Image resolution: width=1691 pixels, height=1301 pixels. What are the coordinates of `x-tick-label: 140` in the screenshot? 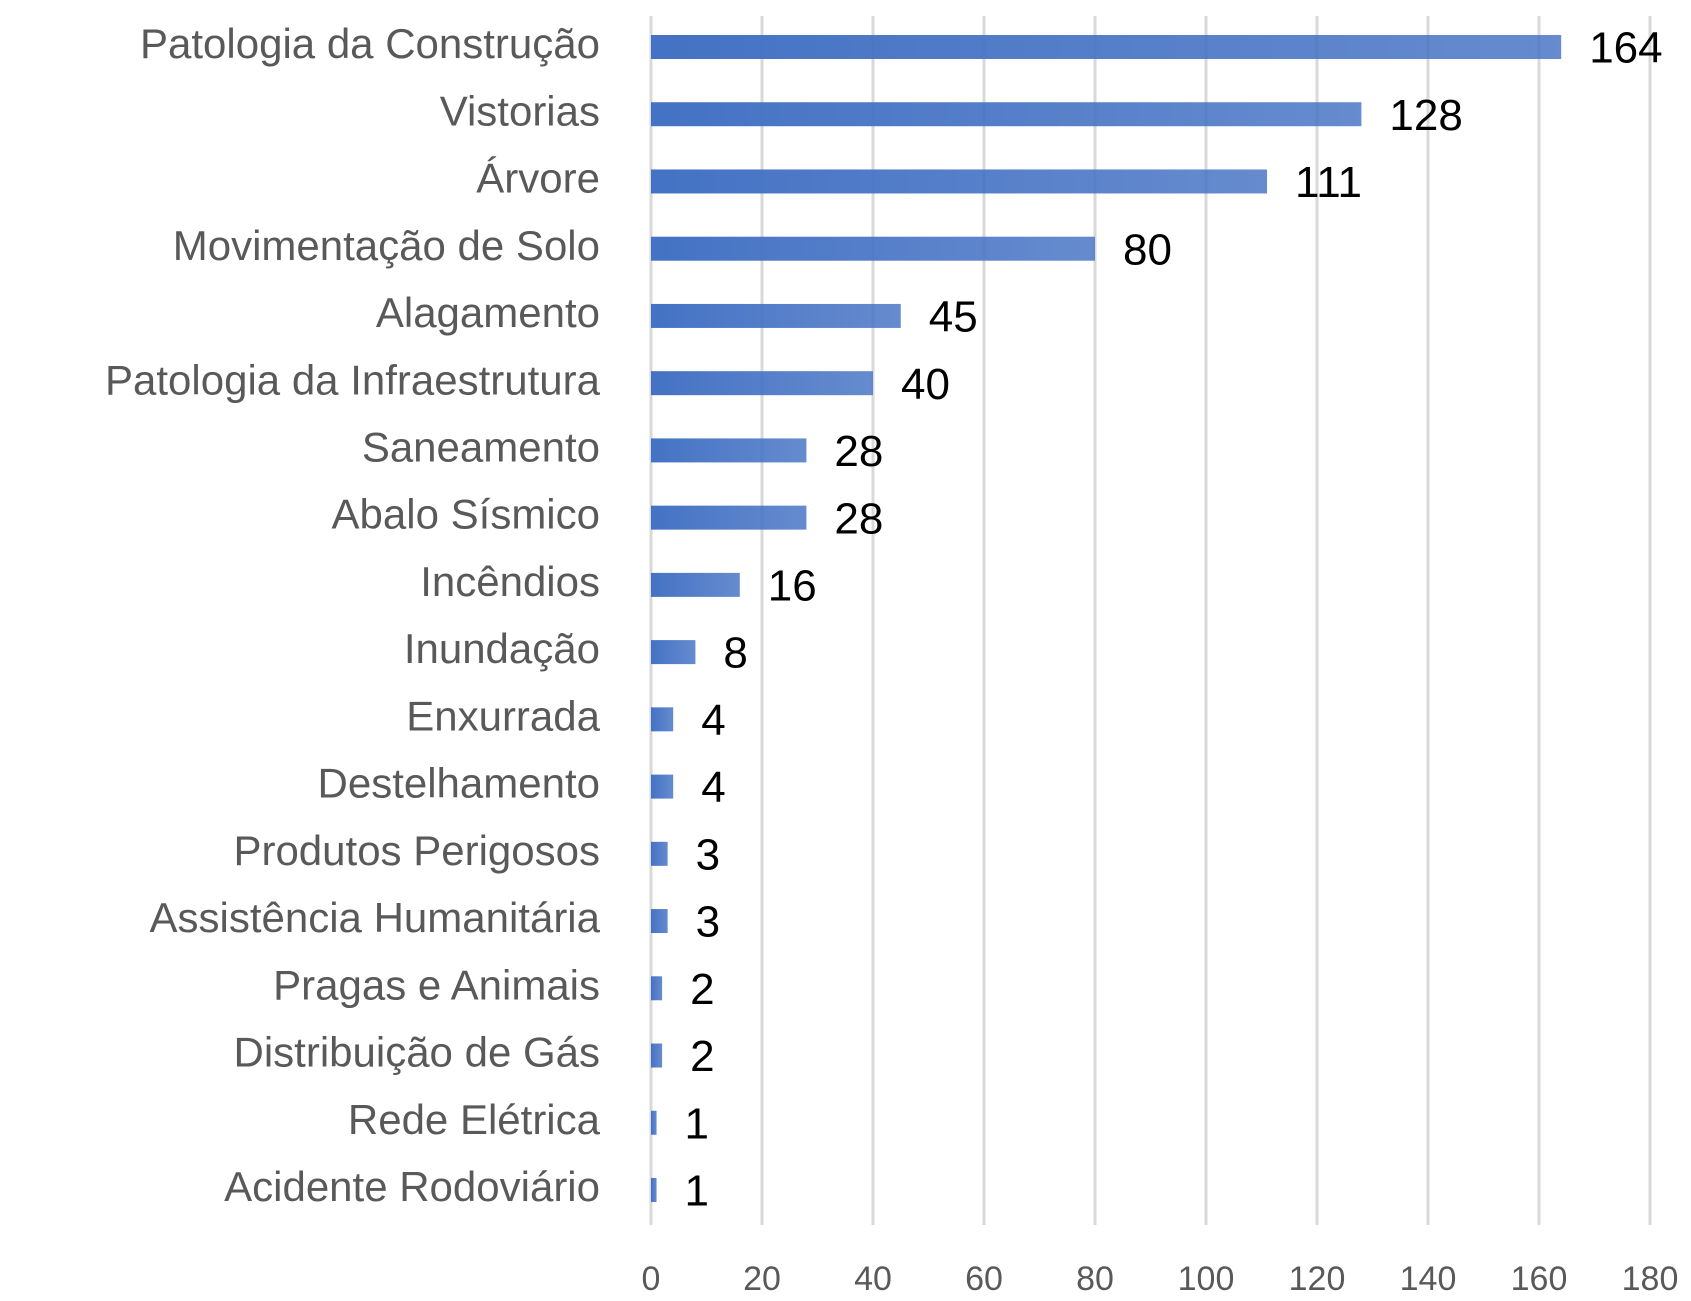 It's located at (1428, 1279).